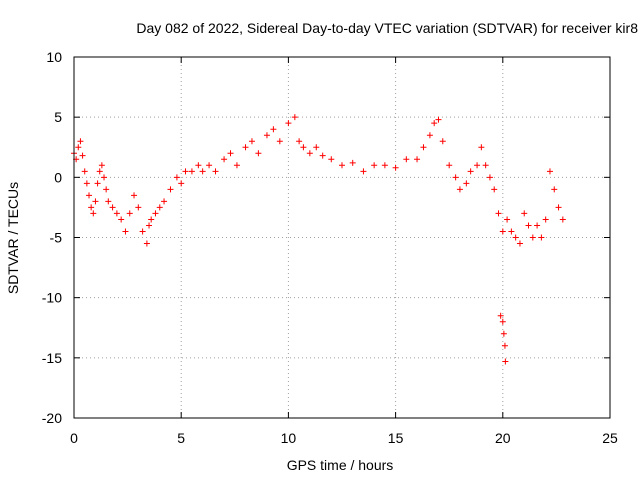 The width and height of the screenshot is (640, 480). I want to click on y-tick-label: 0, so click(58, 177).